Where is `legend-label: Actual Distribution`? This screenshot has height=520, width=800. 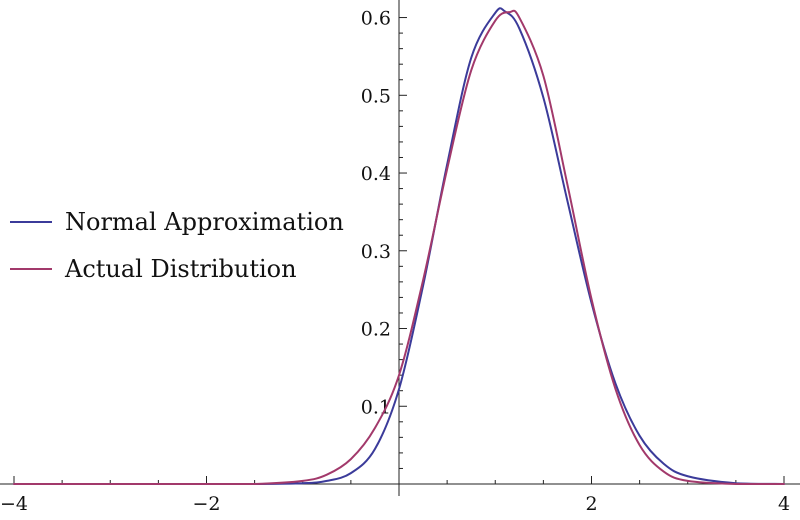 legend-label: Actual Distribution is located at coordinates (180, 269).